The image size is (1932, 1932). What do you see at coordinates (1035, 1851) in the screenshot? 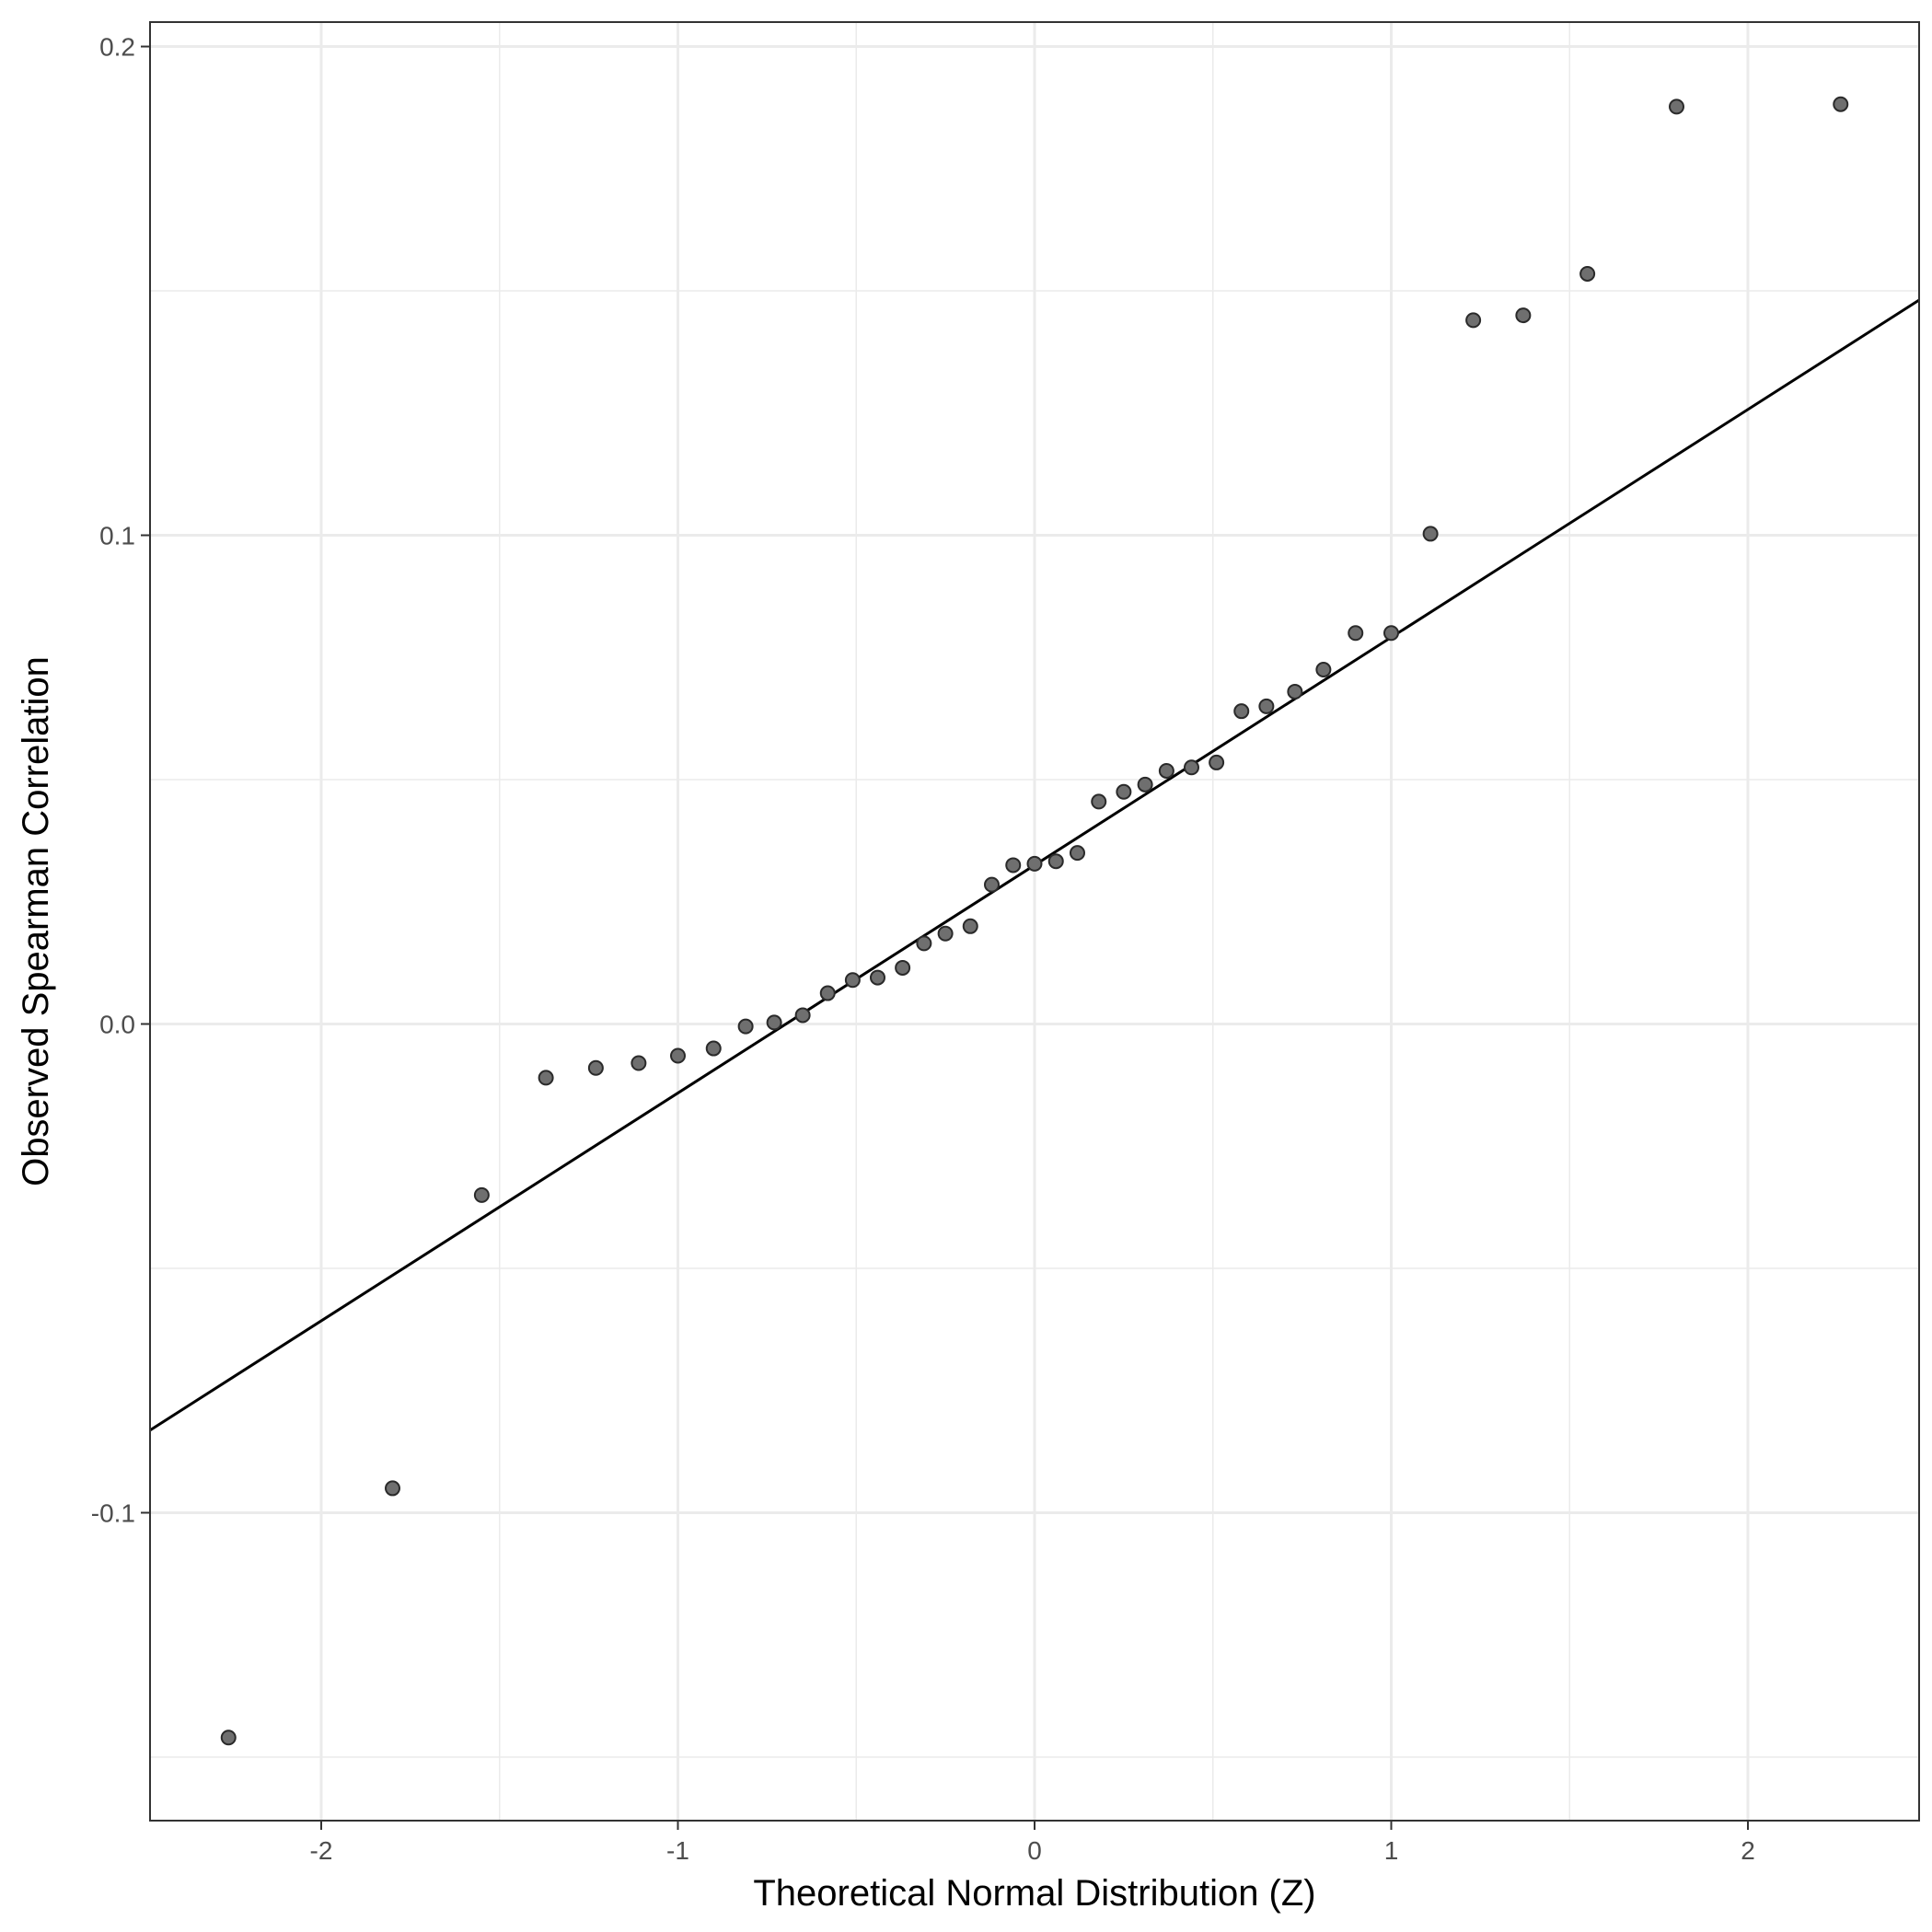
I see `x-tick-label: 0` at bounding box center [1035, 1851].